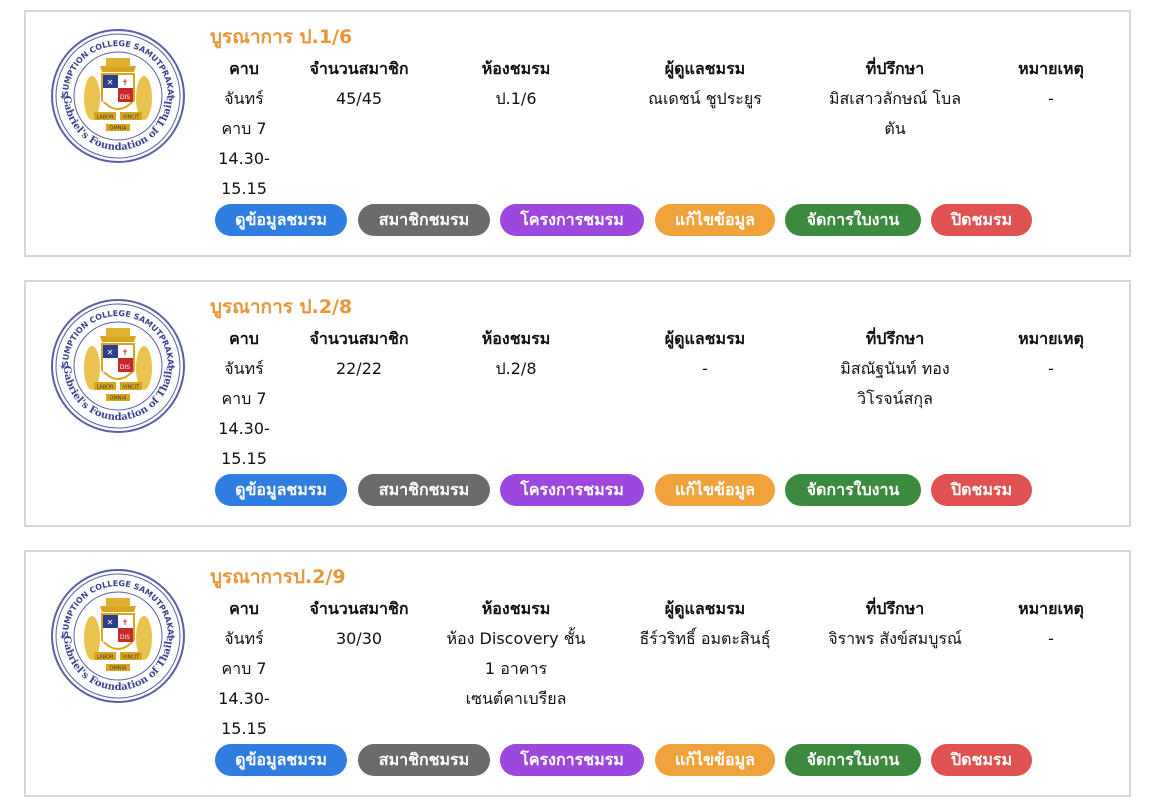 This screenshot has width=1152, height=806. I want to click on members-value: 30/30, so click(359, 638).